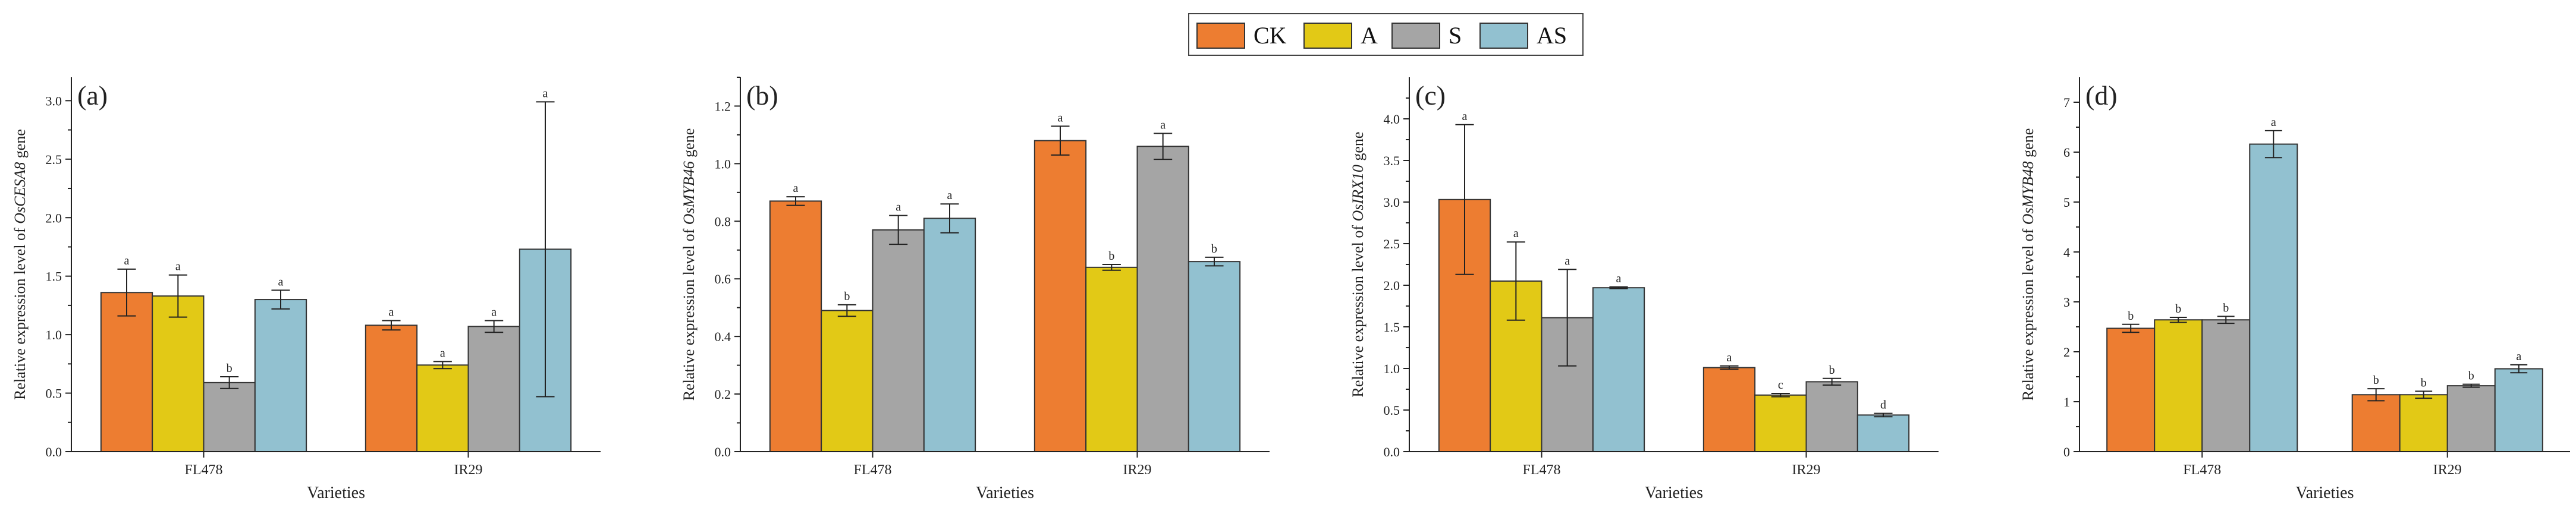  Describe the element at coordinates (723, 394) in the screenshot. I see `y-tick-label: 0.2` at that location.